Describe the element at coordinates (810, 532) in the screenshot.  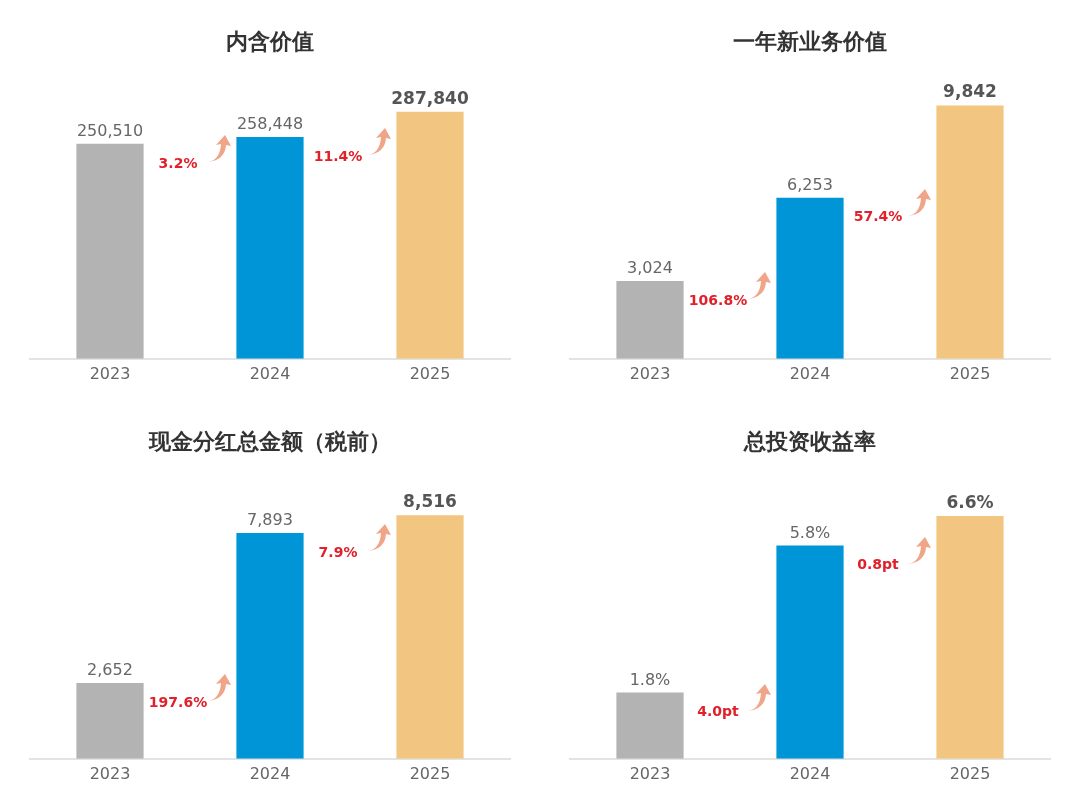
I see `data-label: 5.8%` at that location.